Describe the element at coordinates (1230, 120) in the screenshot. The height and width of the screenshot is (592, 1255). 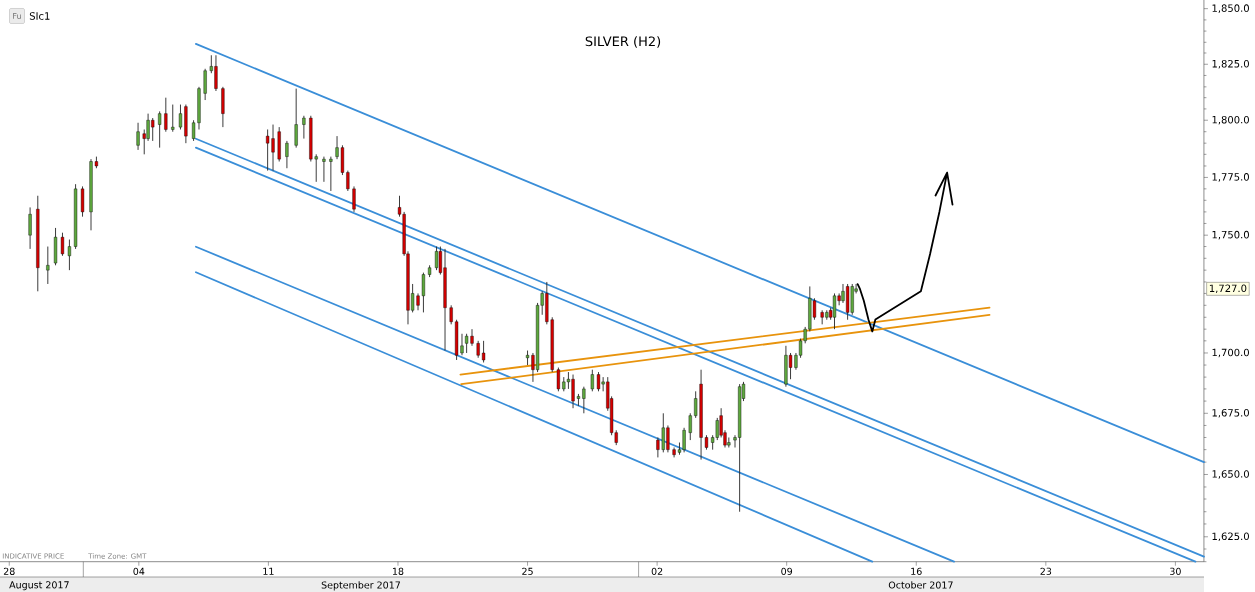
I see `y-tick-label: 1,800.0` at that location.